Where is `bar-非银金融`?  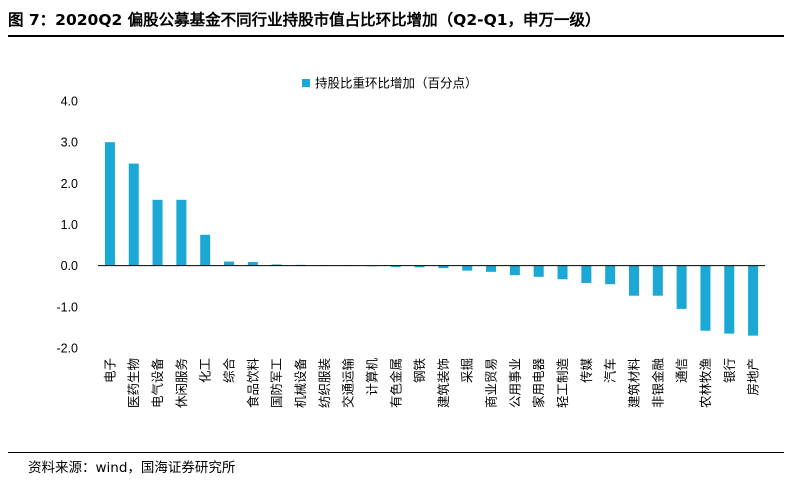 bar-非银金融 is located at coordinates (657, 280).